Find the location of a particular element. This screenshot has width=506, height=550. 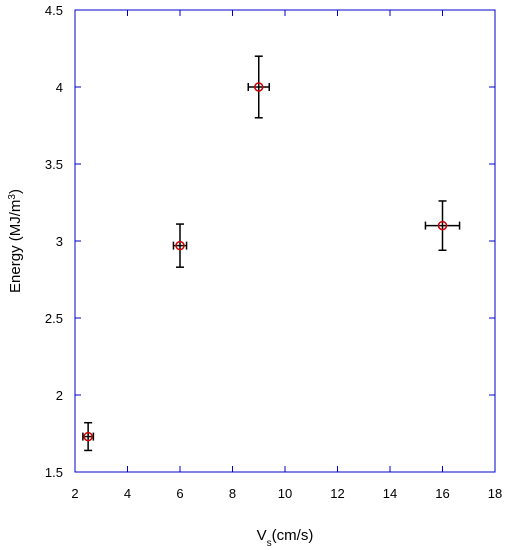

x-tick-label: 10 is located at coordinates (285, 493).